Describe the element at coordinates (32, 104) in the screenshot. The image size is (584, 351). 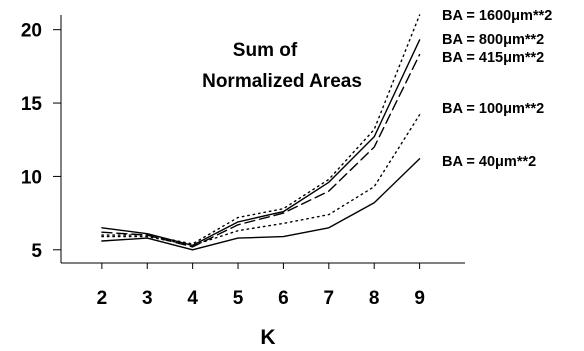
I see `y-tick-label: 15` at that location.